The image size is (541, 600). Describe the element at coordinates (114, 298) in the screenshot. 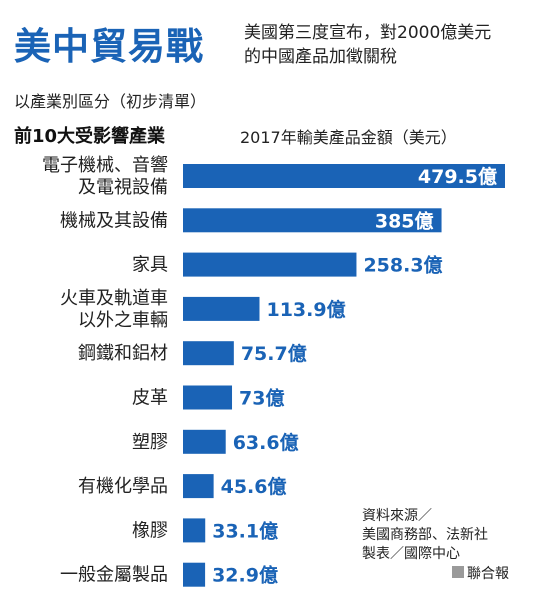

I see `category-label-3-0: 火車及軌道車` at that location.